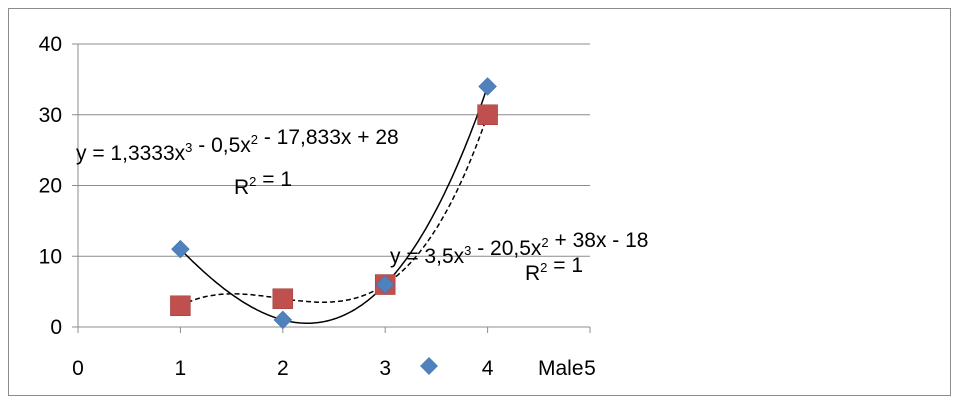 The width and height of the screenshot is (959, 399). Describe the element at coordinates (502, 368) in the screenshot. I see `legend: Male` at that location.